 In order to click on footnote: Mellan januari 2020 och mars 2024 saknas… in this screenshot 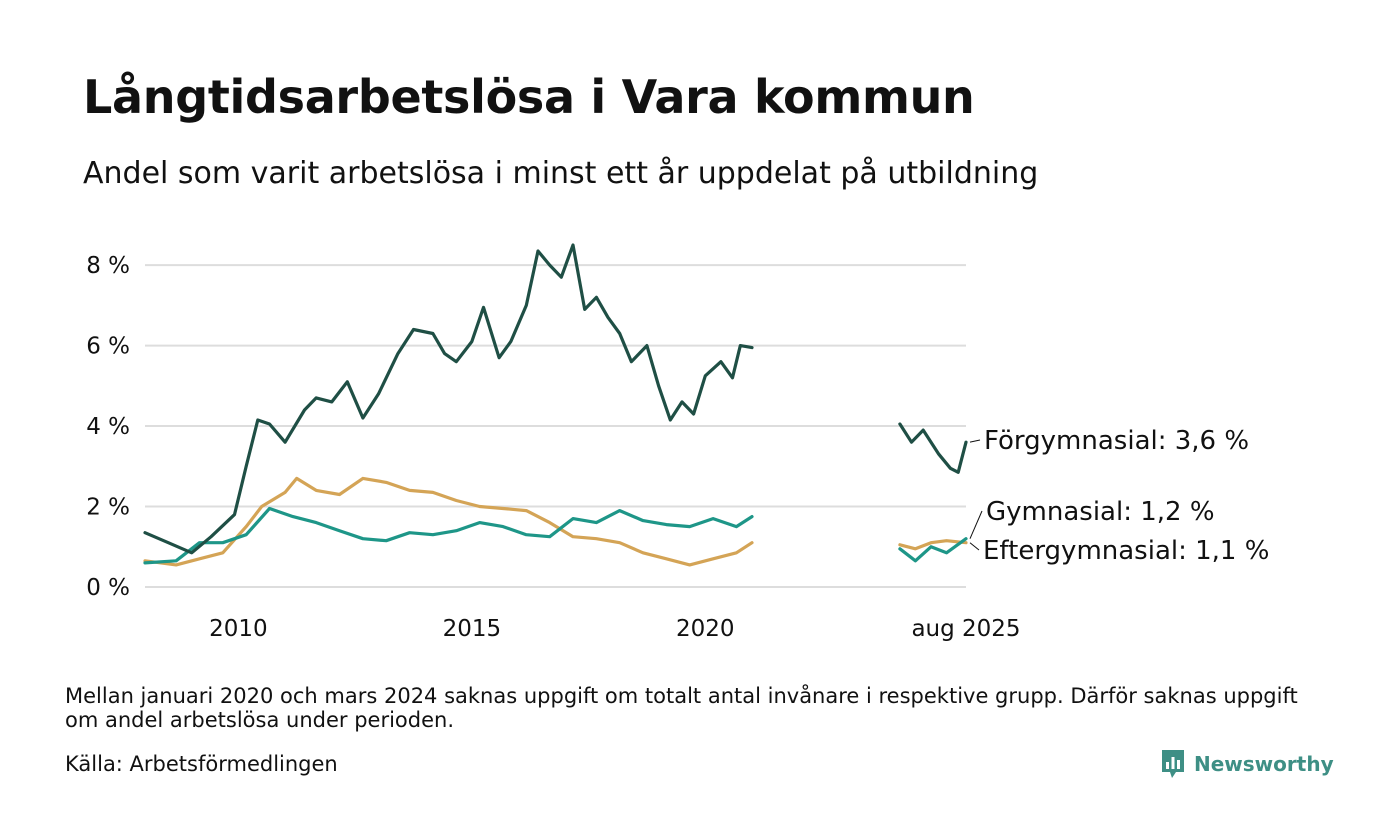, I will do `click(681, 708)`.